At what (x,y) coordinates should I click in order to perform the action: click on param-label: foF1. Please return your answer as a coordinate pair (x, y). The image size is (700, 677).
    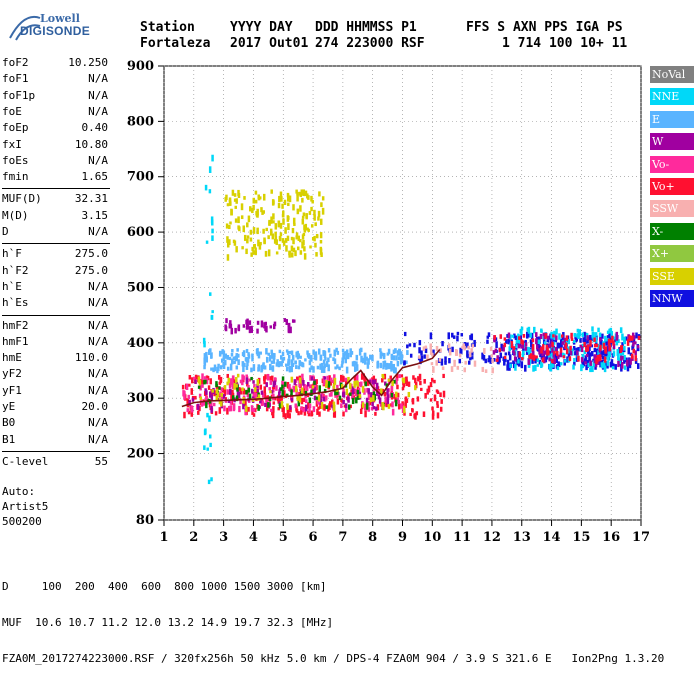
    Looking at the image, I should click on (15, 79).